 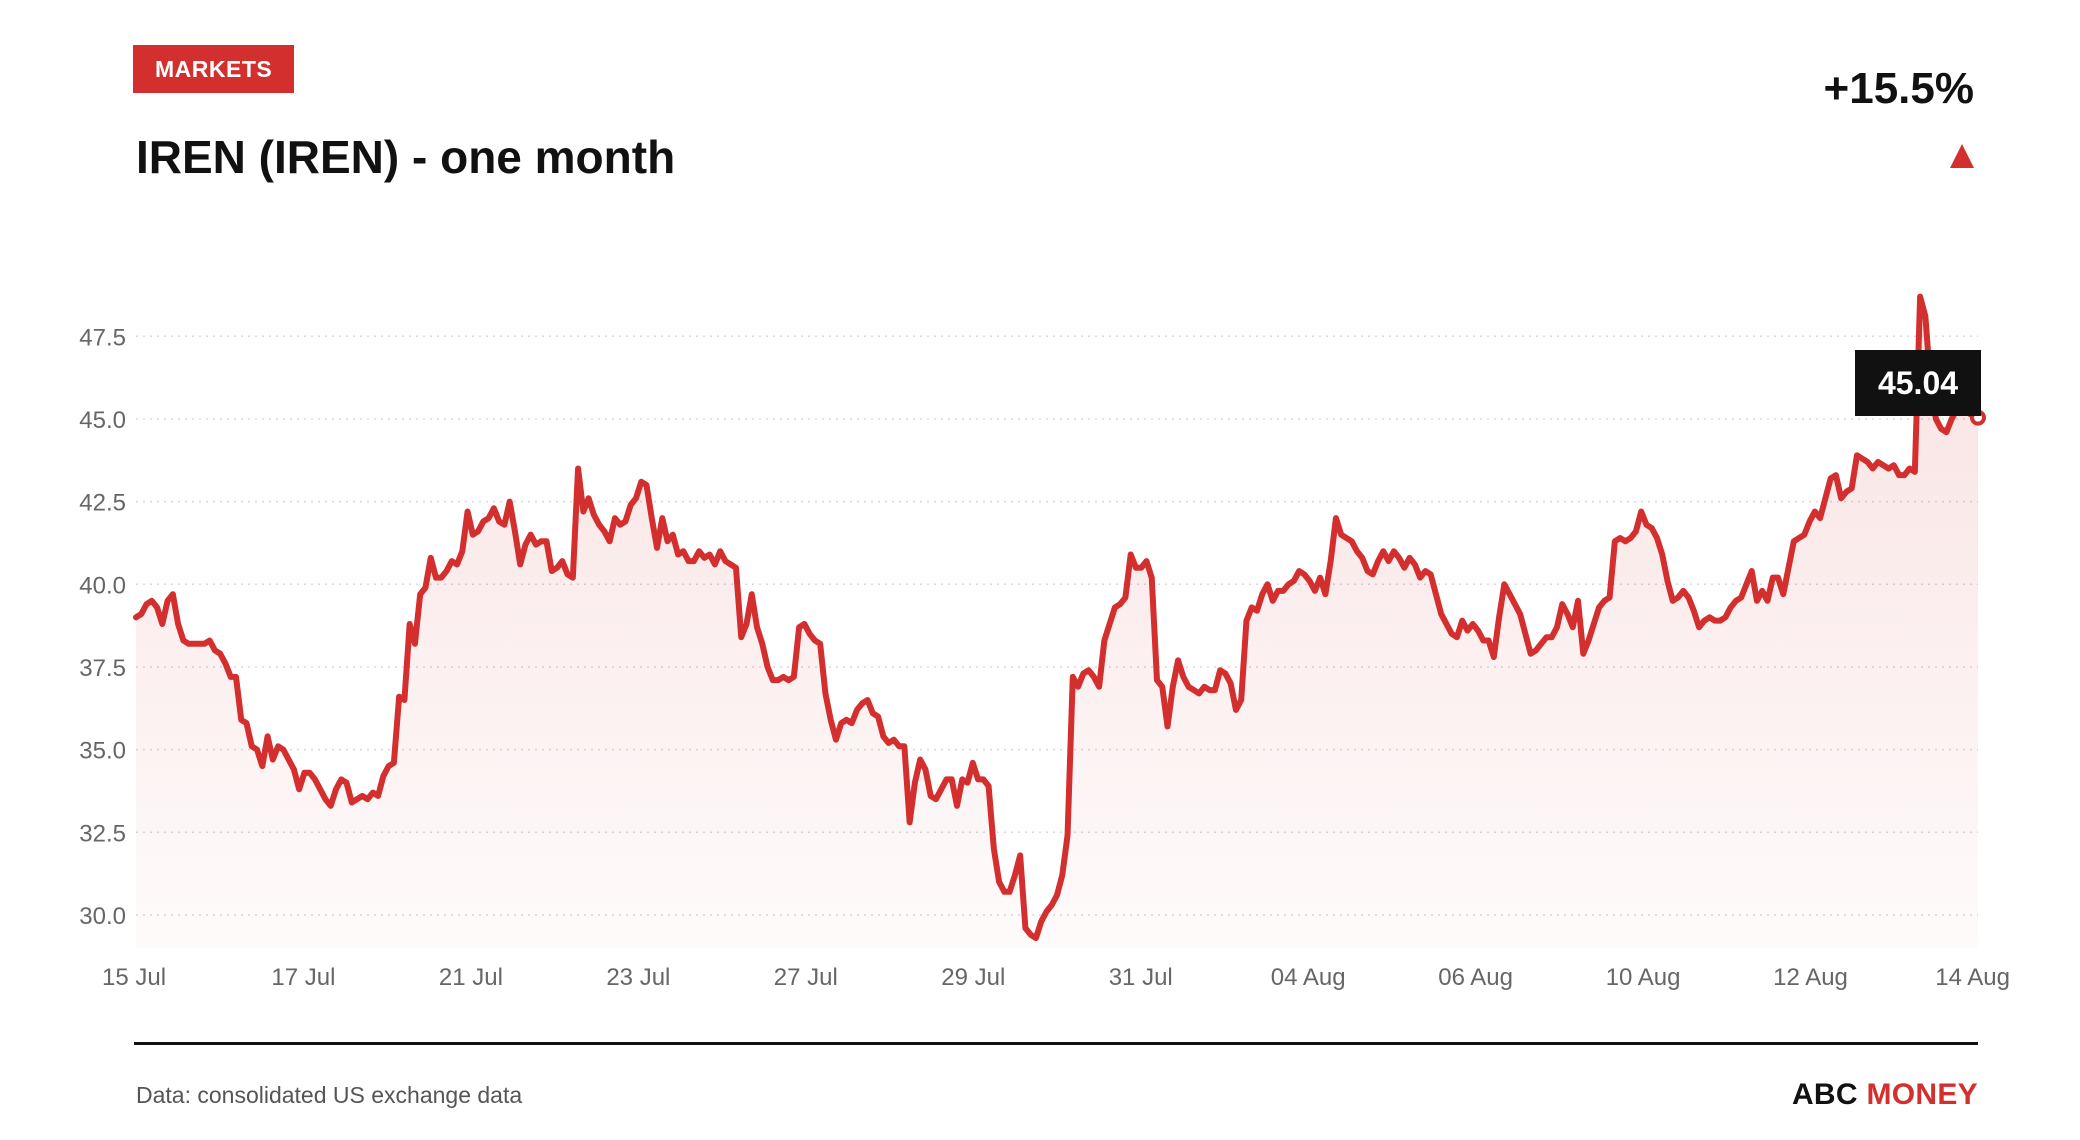 I want to click on brand-logo: ABC MONEY, so click(x=1885, y=1095).